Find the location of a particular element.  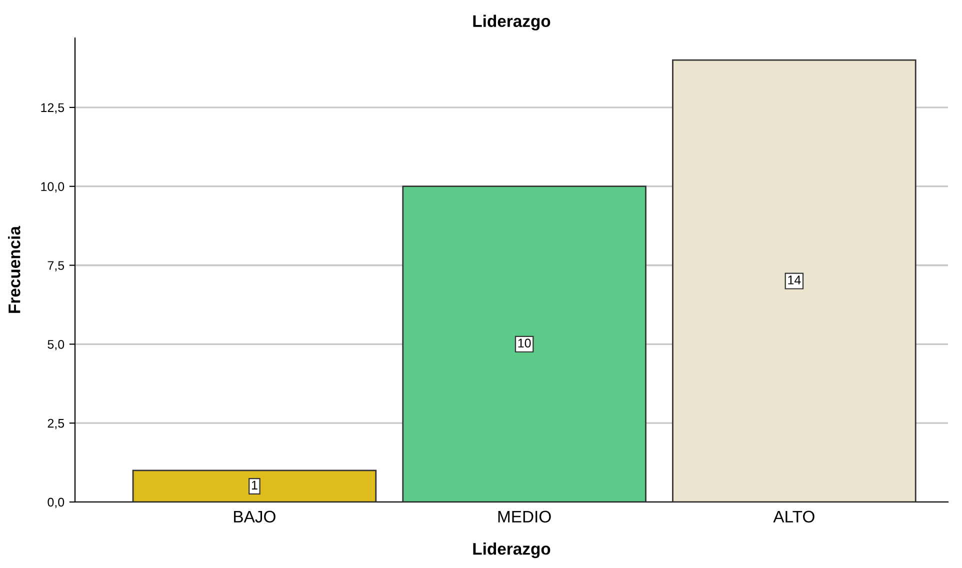

data-label: 14 is located at coordinates (794, 280).